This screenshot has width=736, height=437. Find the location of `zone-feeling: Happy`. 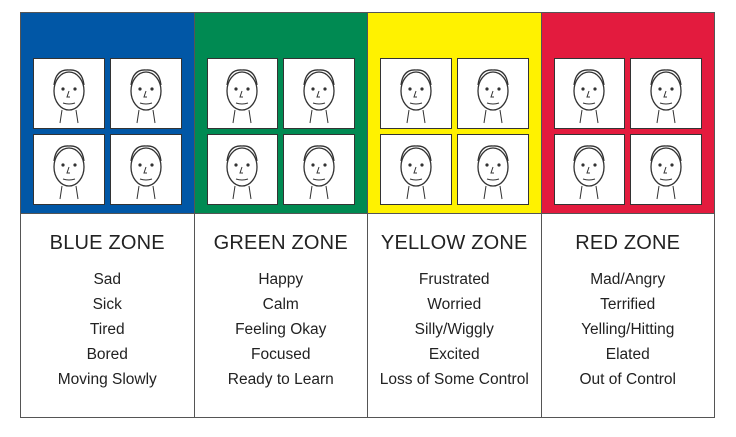

zone-feeling: Happy is located at coordinates (281, 279).